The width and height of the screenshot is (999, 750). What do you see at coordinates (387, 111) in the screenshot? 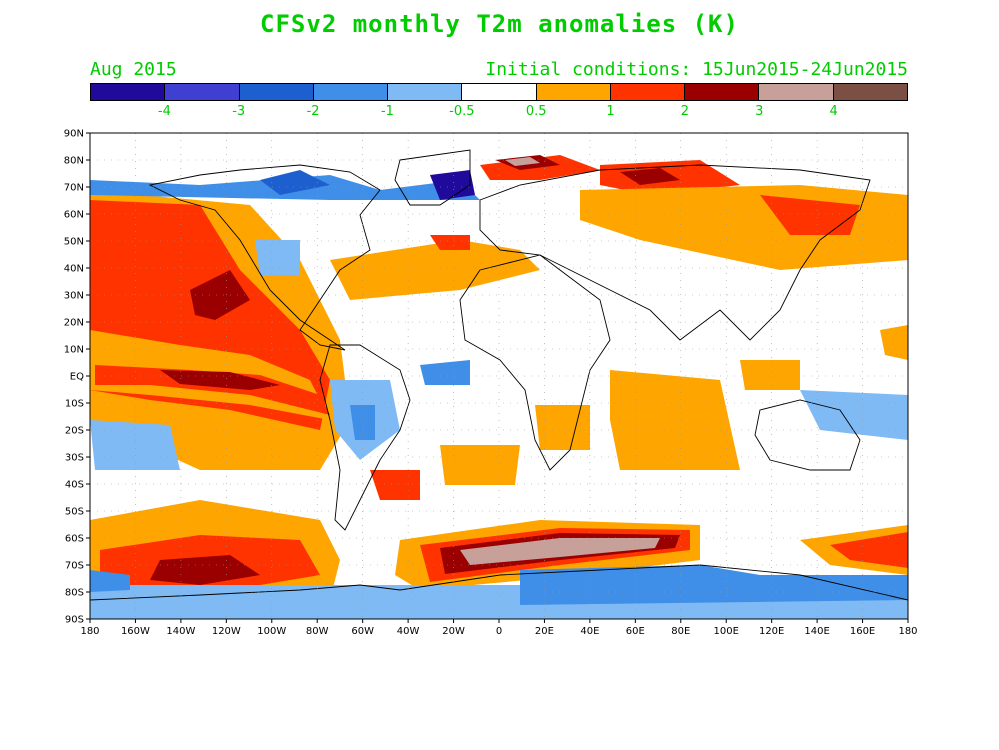
I see `legend-label: -1` at bounding box center [387, 111].